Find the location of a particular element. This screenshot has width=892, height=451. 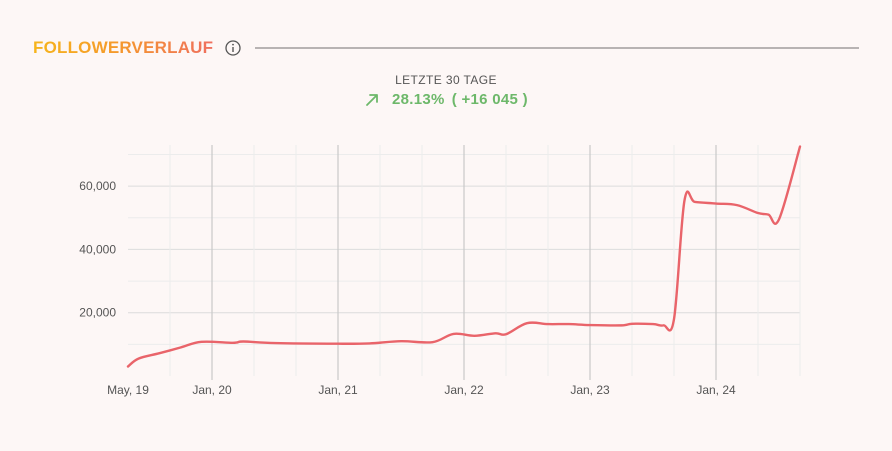

x-tick-label: May, 19 is located at coordinates (128, 390).